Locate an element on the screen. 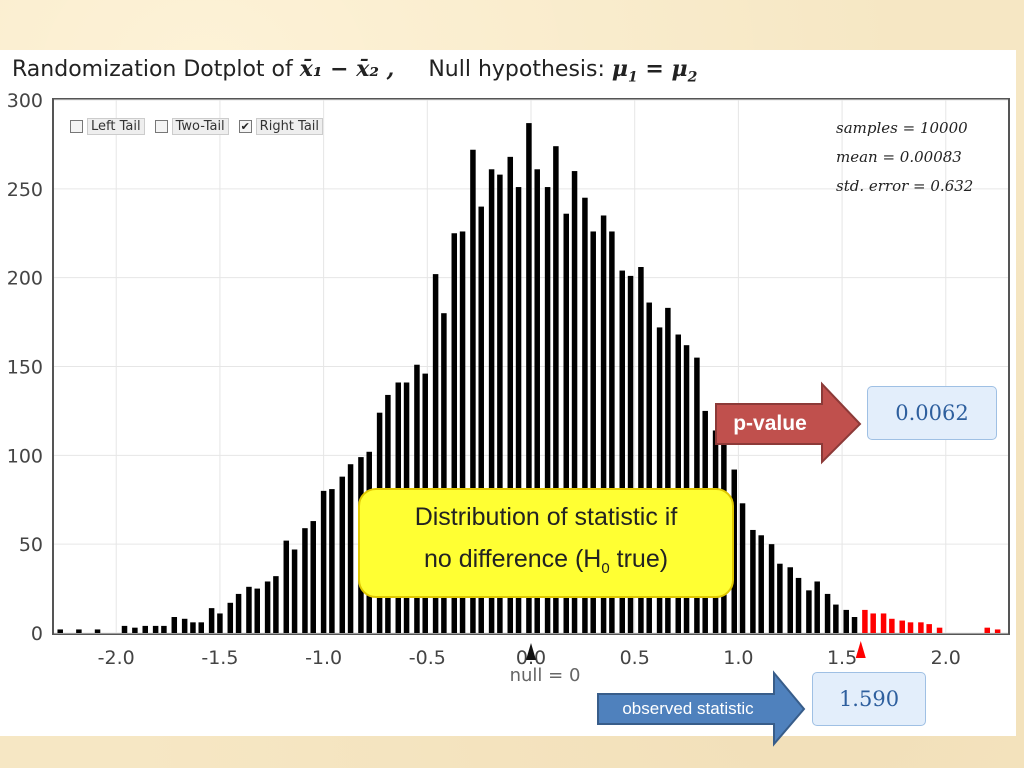 The height and width of the screenshot is (768, 1024). y-tick-label: 0 is located at coordinates (37, 634).